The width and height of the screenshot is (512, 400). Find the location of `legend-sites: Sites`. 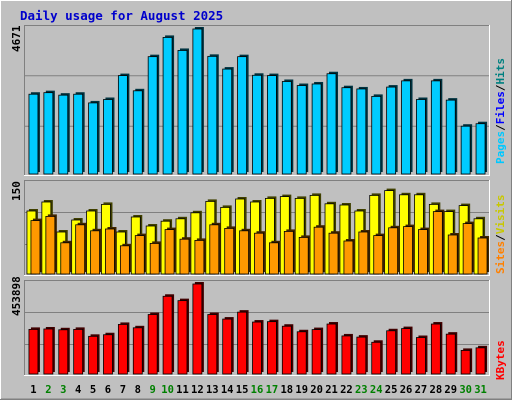

legend-sites: Sites is located at coordinates (500, 257).